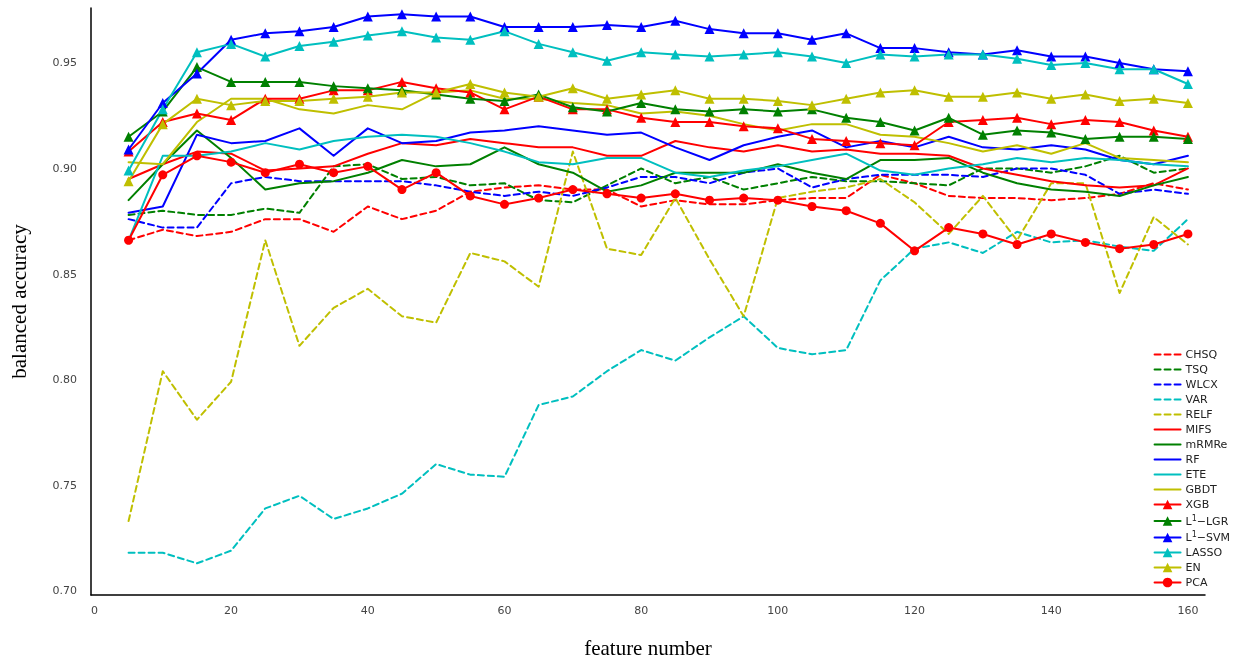  I want to click on y-tick-label: 0.90, so click(64, 168).